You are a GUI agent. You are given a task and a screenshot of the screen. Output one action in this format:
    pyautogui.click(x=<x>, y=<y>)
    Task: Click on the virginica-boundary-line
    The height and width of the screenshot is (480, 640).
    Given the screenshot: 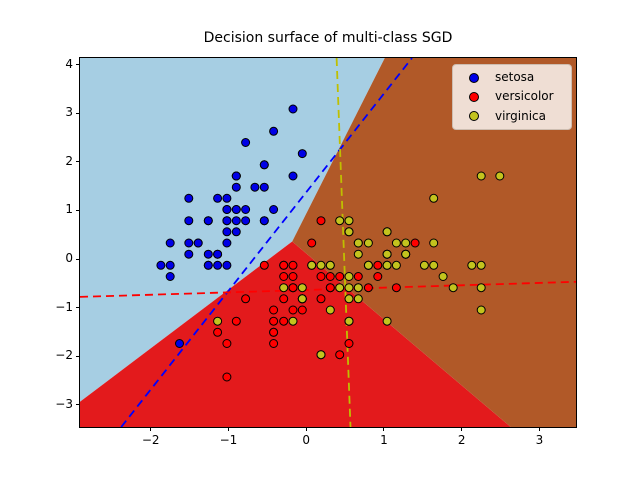 What is the action you would take?
    pyautogui.click(x=343, y=242)
    